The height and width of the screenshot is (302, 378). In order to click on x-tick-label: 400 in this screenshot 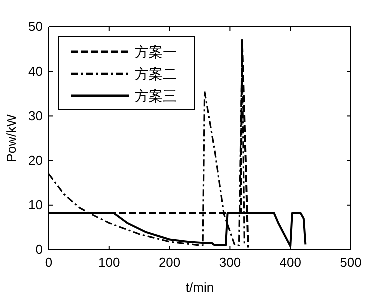, I will do `click(291, 262)`.